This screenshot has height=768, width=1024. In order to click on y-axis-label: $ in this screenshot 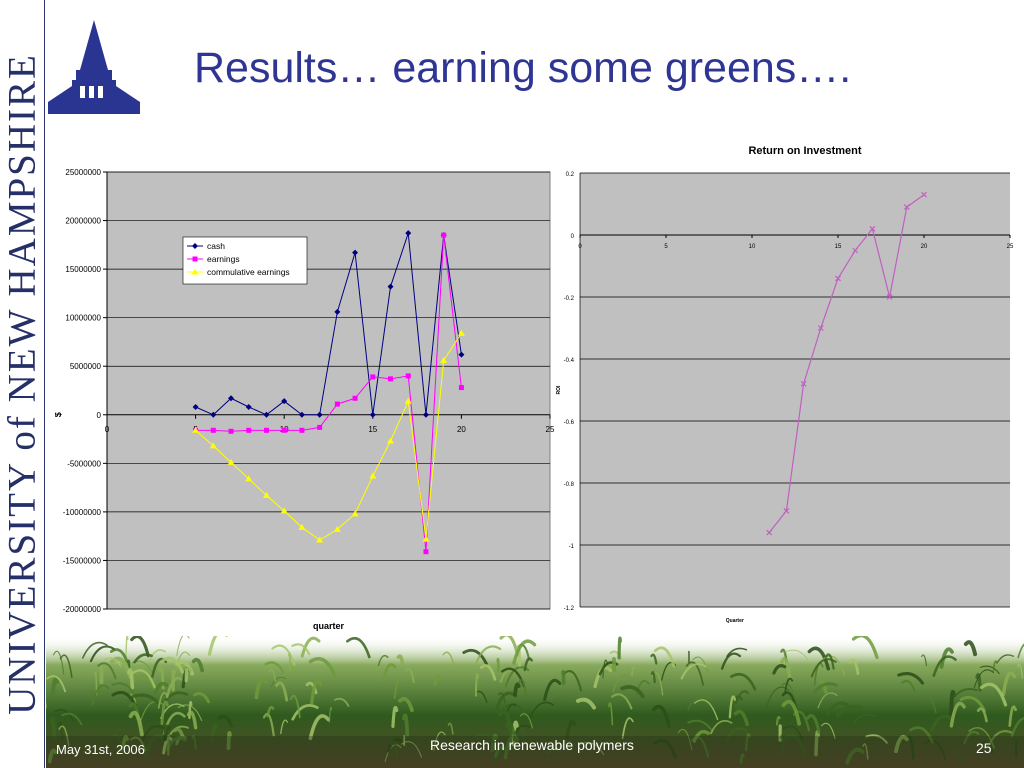, I will do `click(59, 414)`.